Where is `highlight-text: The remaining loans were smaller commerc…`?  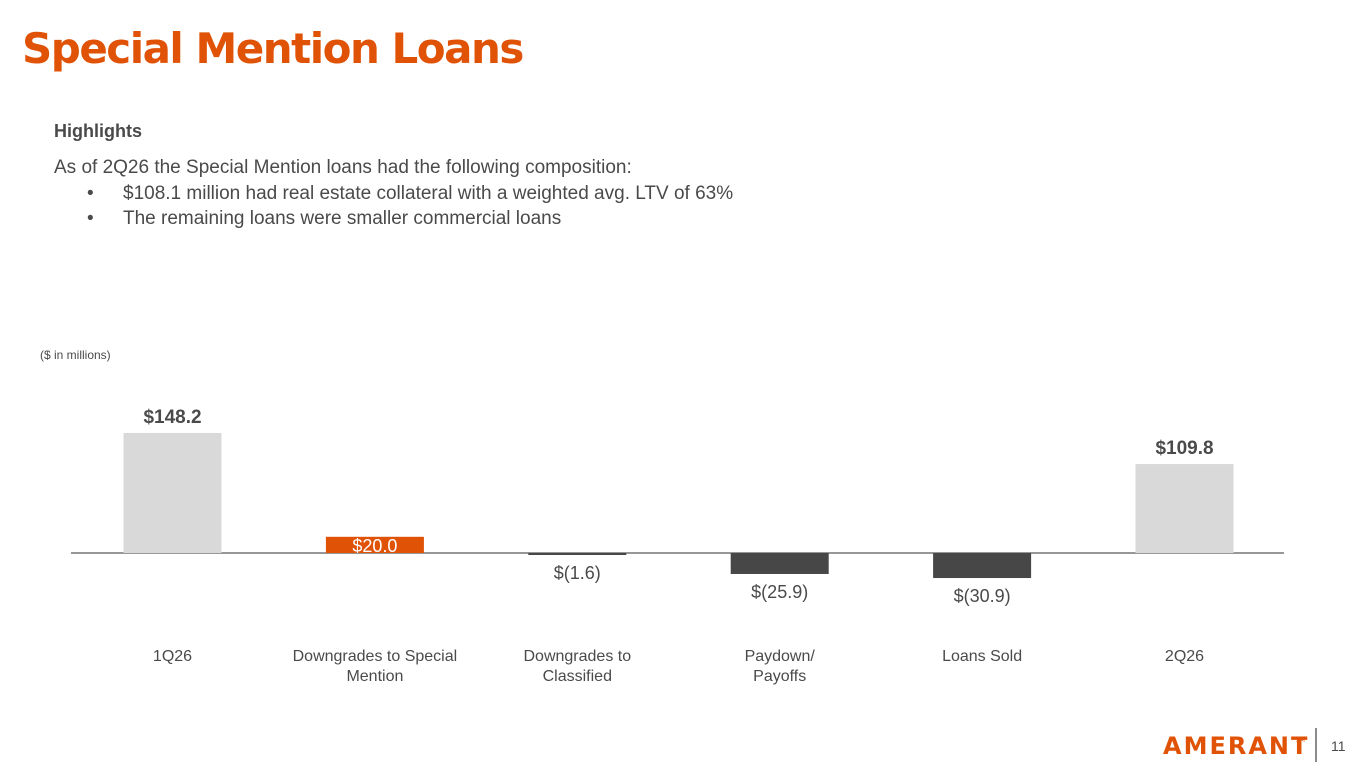
highlight-text: The remaining loans were smaller commerc… is located at coordinates (342, 218).